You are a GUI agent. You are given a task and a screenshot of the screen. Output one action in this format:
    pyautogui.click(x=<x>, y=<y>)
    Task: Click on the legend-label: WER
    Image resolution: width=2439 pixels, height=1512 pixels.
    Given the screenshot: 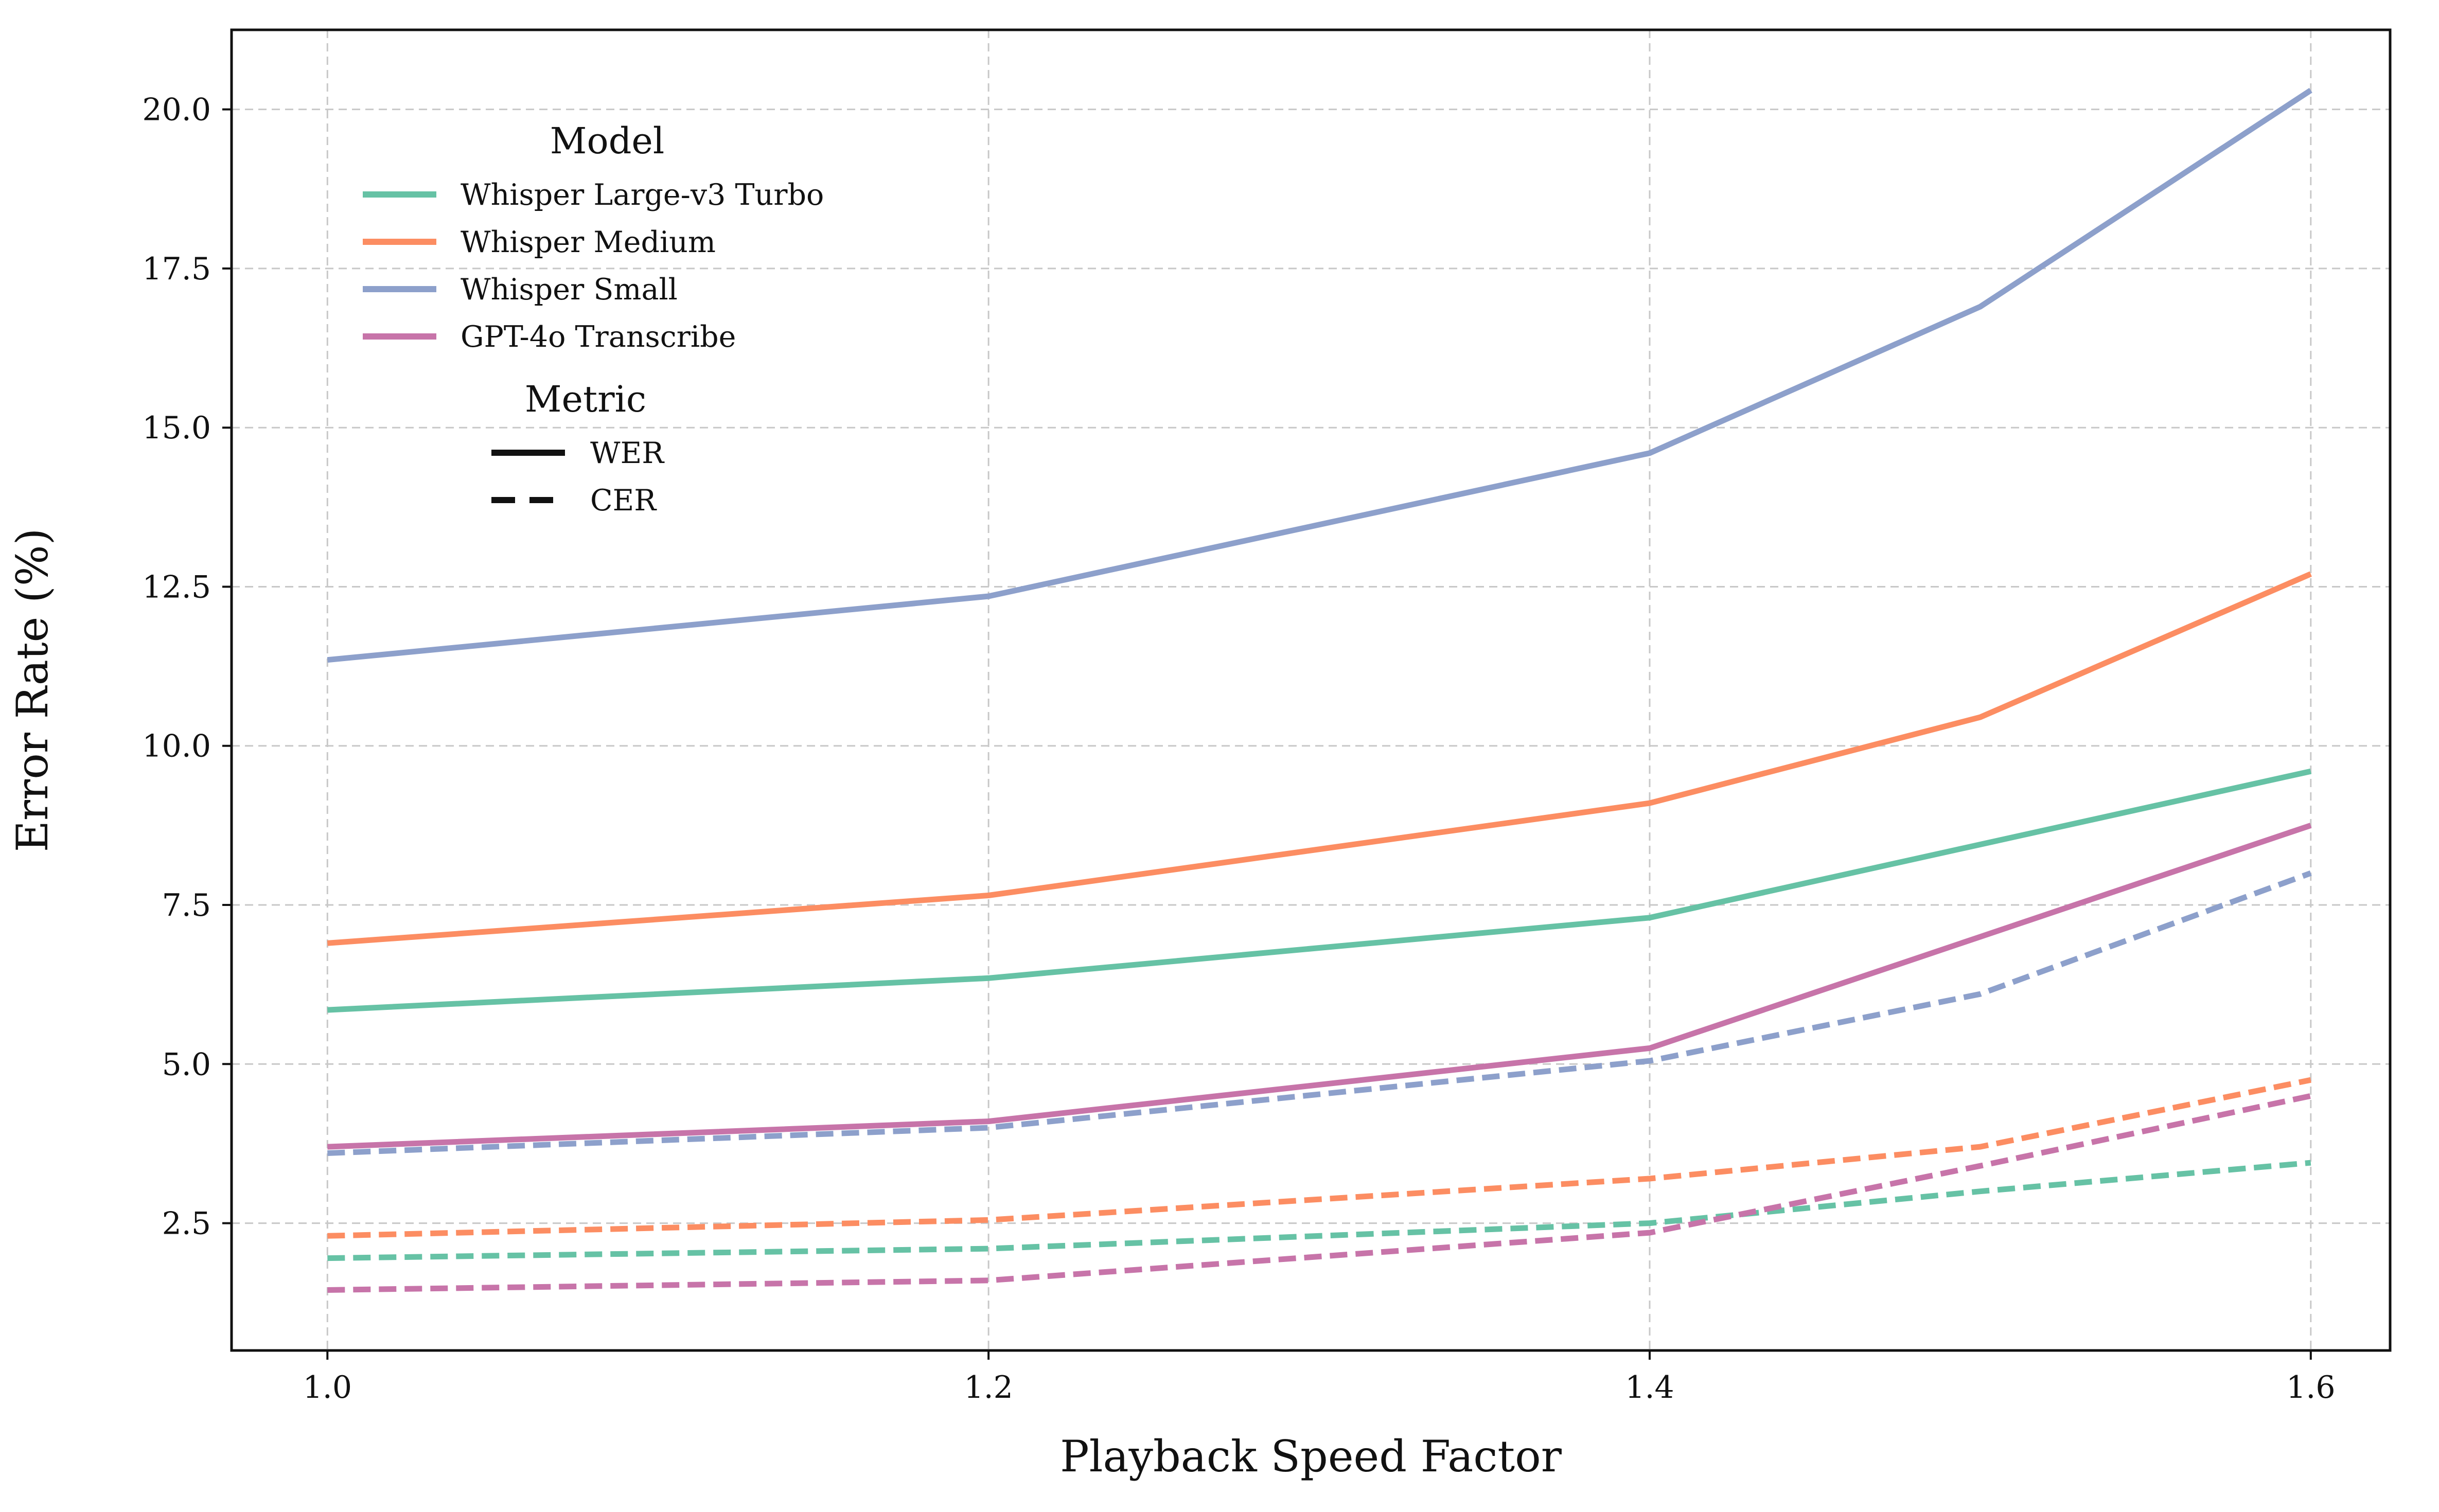 What is the action you would take?
    pyautogui.click(x=627, y=453)
    